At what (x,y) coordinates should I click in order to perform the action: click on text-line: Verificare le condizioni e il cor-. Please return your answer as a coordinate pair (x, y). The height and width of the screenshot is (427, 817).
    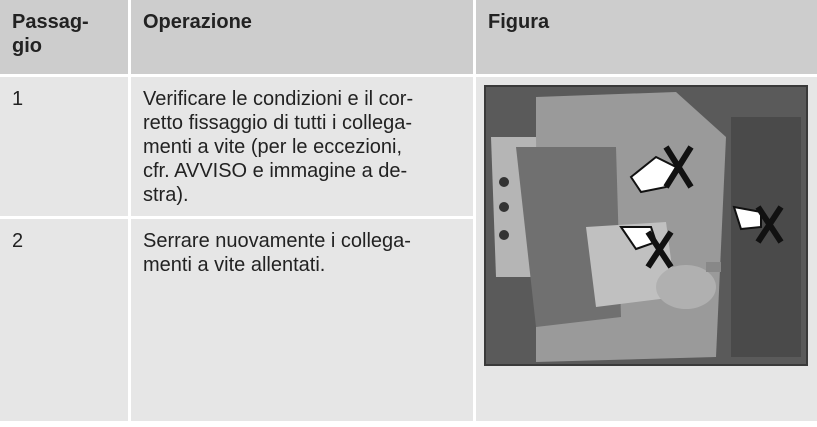
    Looking at the image, I should click on (278, 99).